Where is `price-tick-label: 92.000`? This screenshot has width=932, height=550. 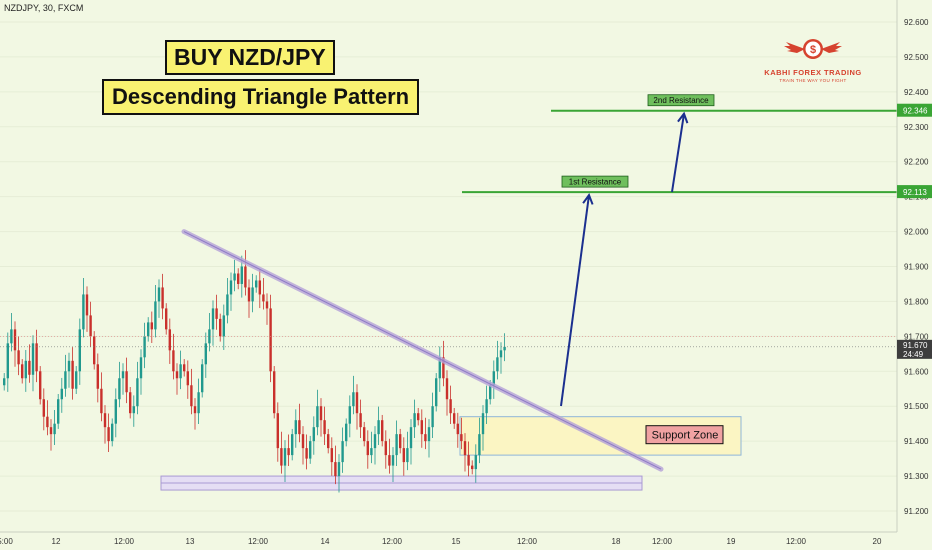 price-tick-label: 92.000 is located at coordinates (916, 232).